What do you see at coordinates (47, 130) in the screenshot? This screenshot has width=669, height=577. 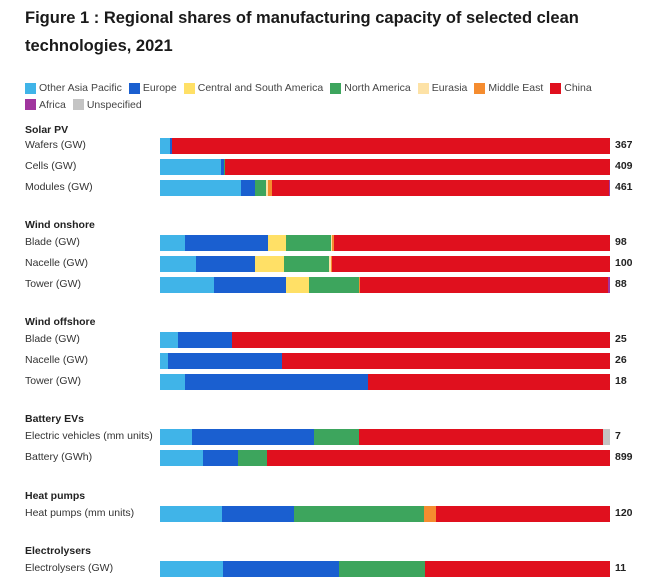 I see `group-title: Solar PV` at bounding box center [47, 130].